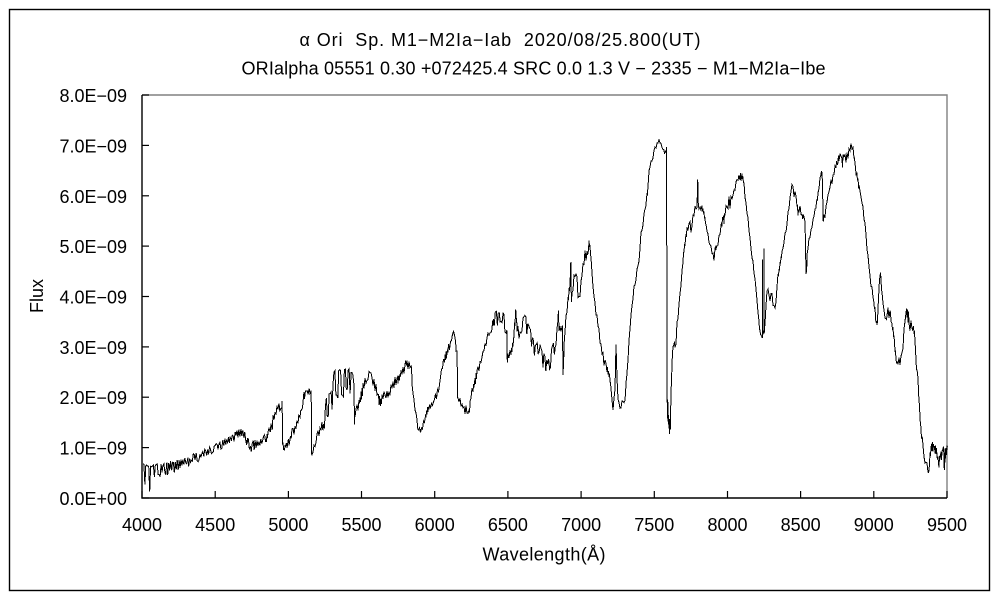  What do you see at coordinates (544, 555) in the screenshot?
I see `svg-text: Wavelength(Å)` at bounding box center [544, 555].